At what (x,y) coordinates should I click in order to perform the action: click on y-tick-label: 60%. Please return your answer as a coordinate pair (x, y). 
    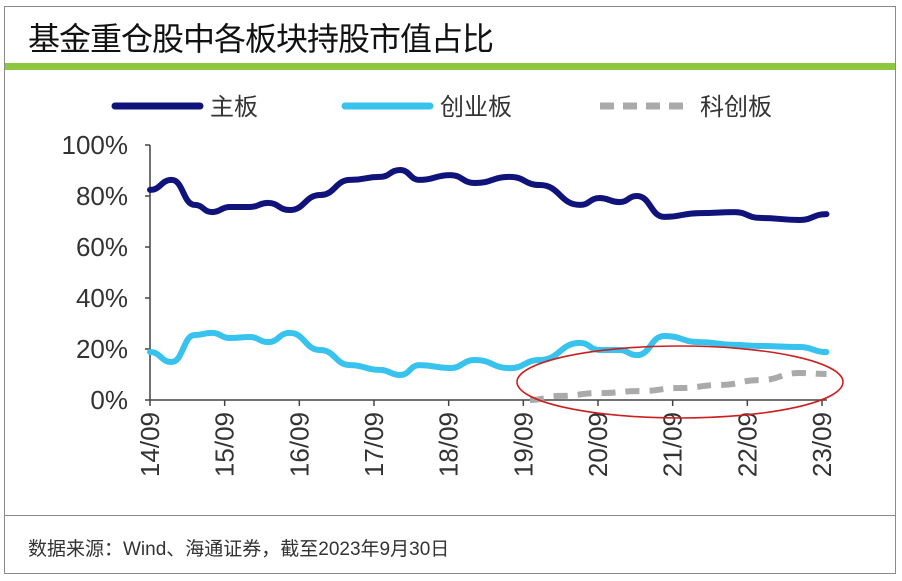
    Looking at the image, I should click on (102, 247).